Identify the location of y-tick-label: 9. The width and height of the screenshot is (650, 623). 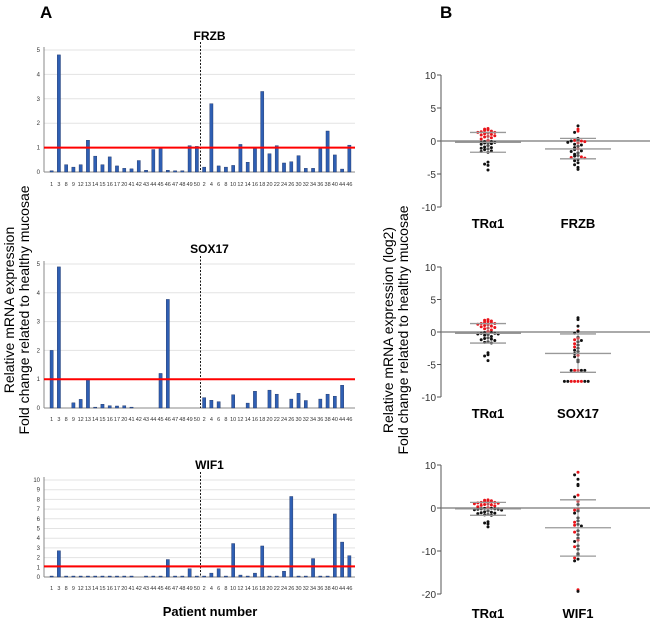
(39, 491).